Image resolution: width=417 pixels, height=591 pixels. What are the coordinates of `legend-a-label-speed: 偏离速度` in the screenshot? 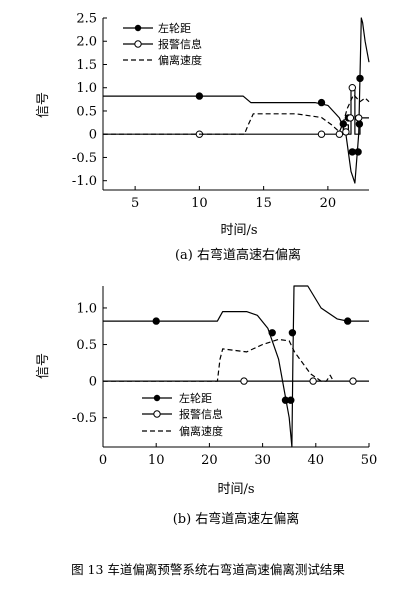 It's located at (180, 60).